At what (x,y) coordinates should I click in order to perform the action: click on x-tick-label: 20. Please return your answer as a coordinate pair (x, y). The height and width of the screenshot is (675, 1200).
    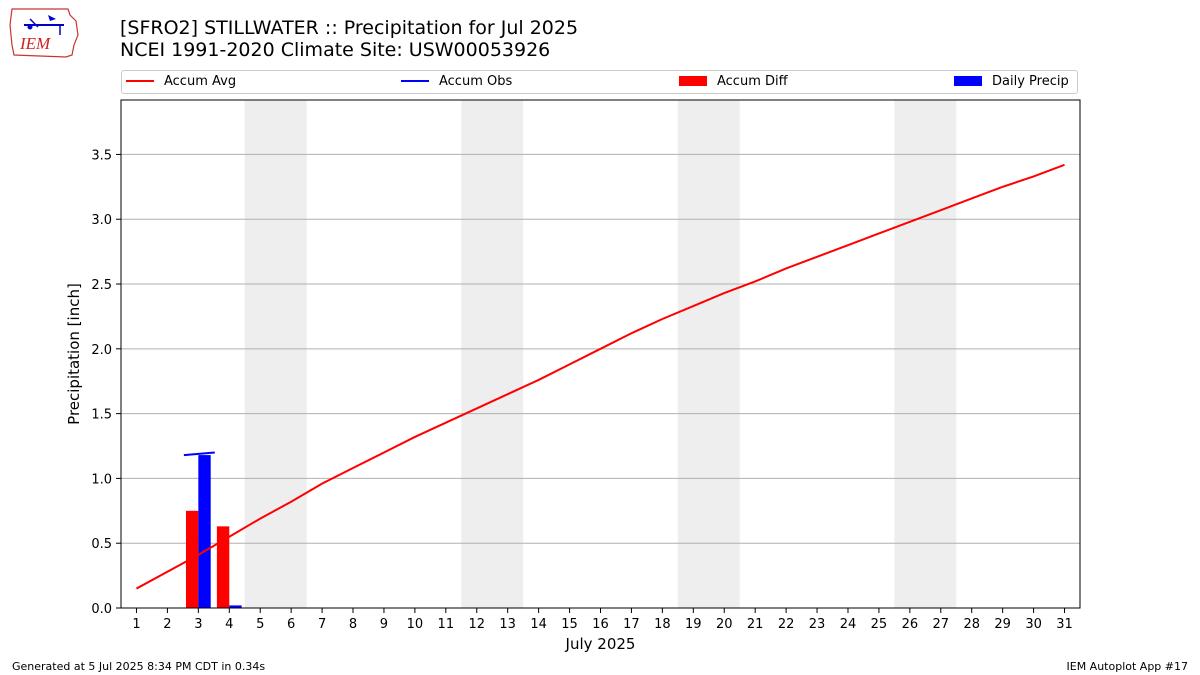
    Looking at the image, I should click on (724, 624).